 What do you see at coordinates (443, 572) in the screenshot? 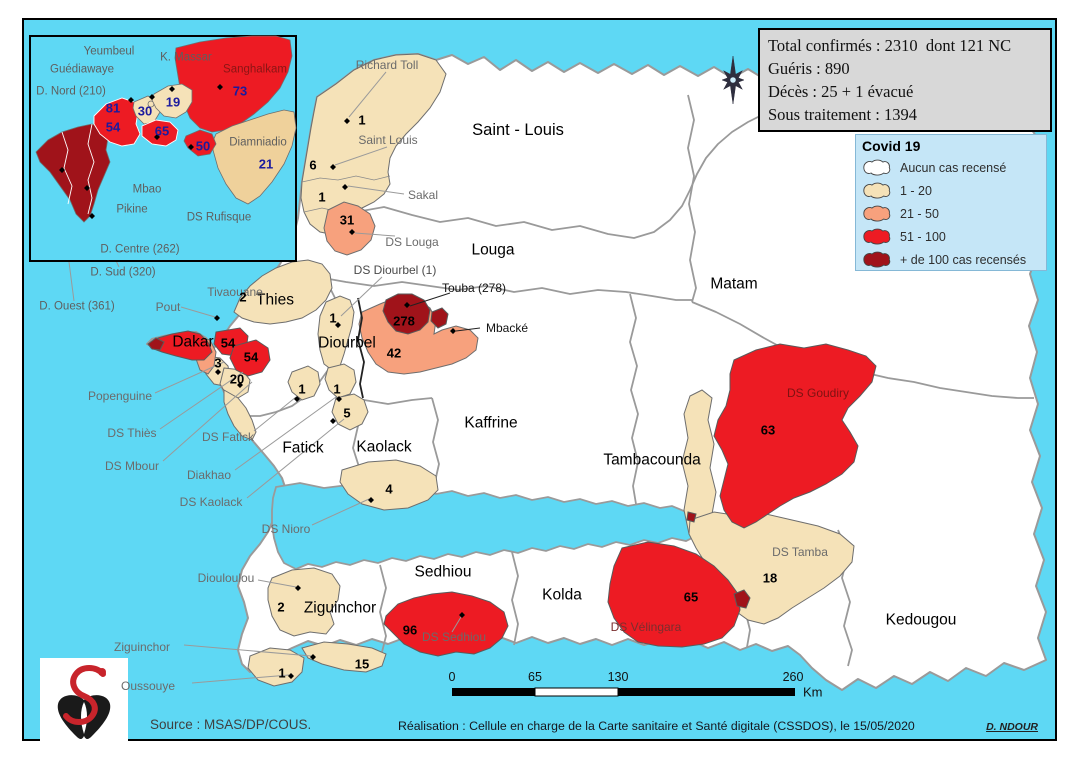
I see `region-label-sedhiou: Sedhiou` at bounding box center [443, 572].